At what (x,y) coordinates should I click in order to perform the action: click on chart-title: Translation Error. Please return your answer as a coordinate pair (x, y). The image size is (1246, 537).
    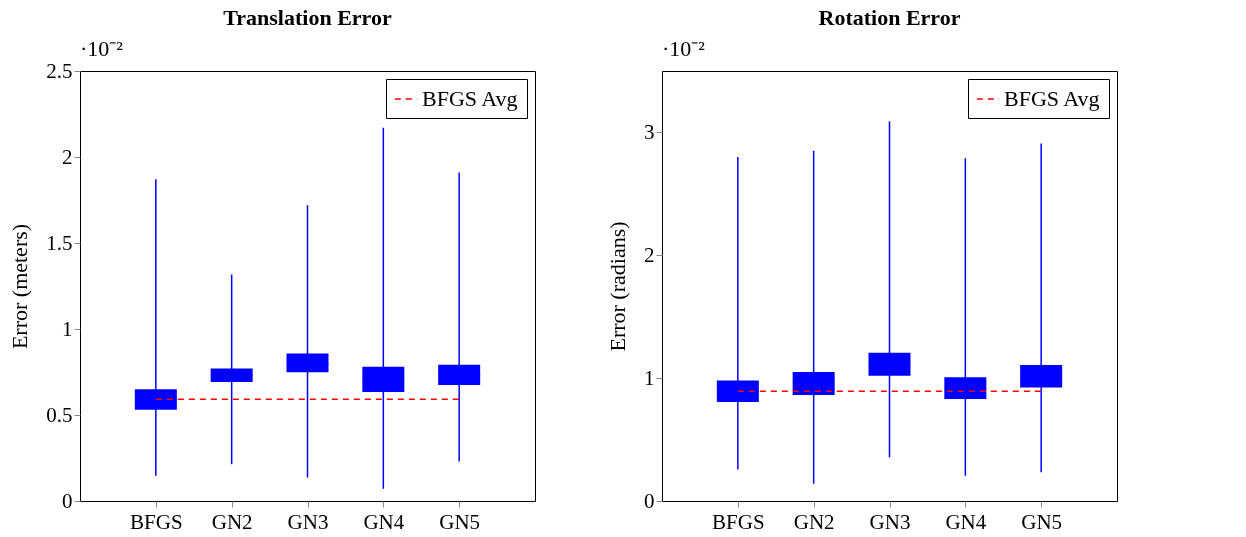
    Looking at the image, I should click on (307, 17).